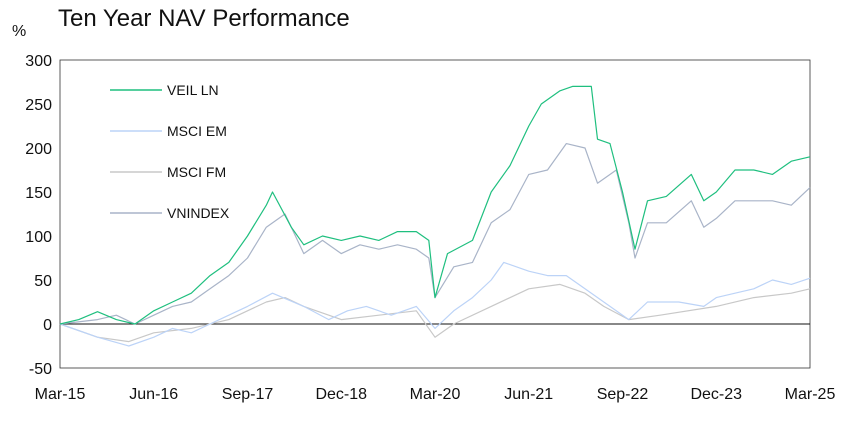  What do you see at coordinates (38, 61) in the screenshot?
I see `y-tick-label: 300` at bounding box center [38, 61].